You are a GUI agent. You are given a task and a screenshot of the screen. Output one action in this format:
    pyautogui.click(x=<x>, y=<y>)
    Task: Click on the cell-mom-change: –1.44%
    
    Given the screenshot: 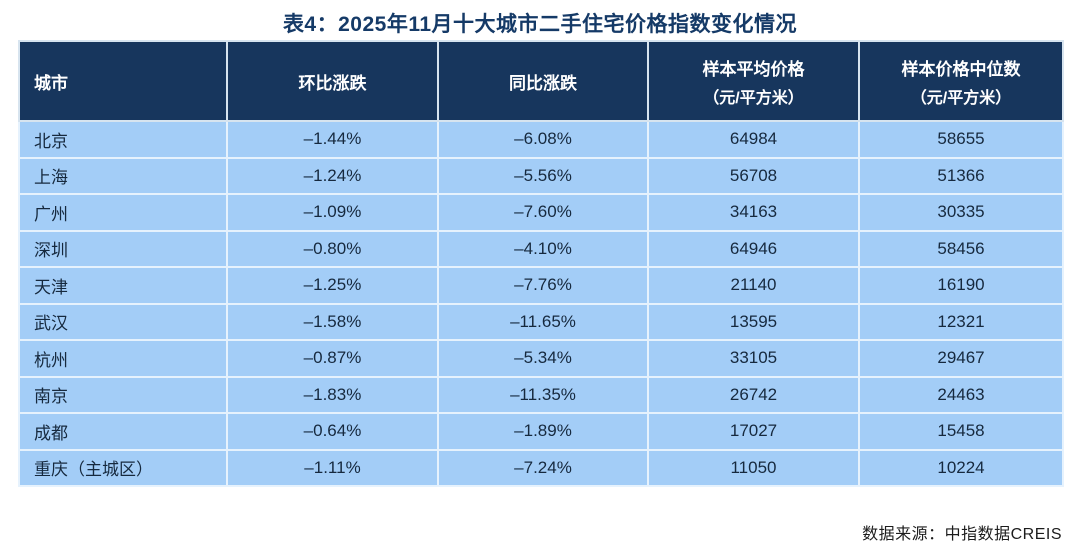 What is the action you would take?
    pyautogui.click(x=332, y=139)
    